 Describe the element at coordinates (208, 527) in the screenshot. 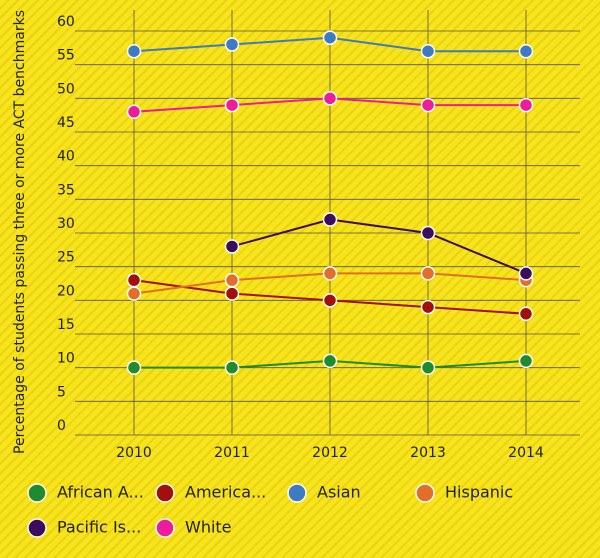

I see `legend-label: White` at that location.